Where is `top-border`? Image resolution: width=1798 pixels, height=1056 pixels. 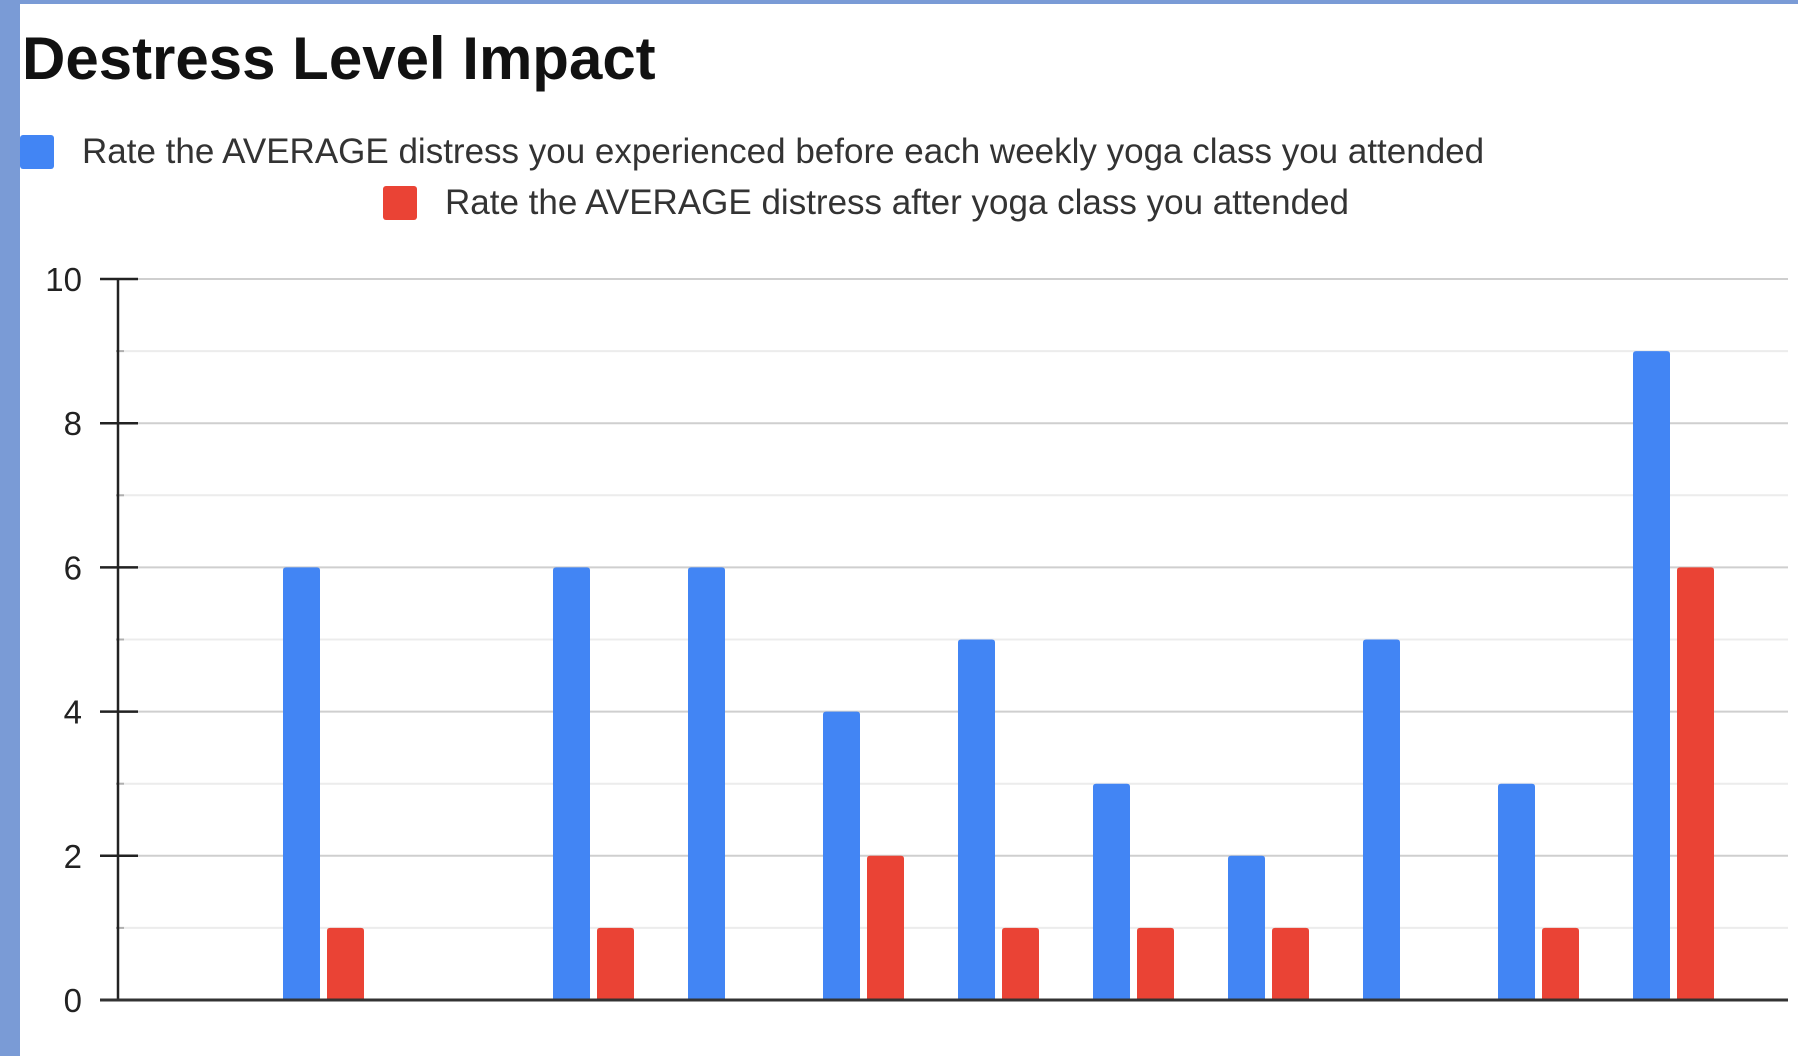 top-border is located at coordinates (899, 2).